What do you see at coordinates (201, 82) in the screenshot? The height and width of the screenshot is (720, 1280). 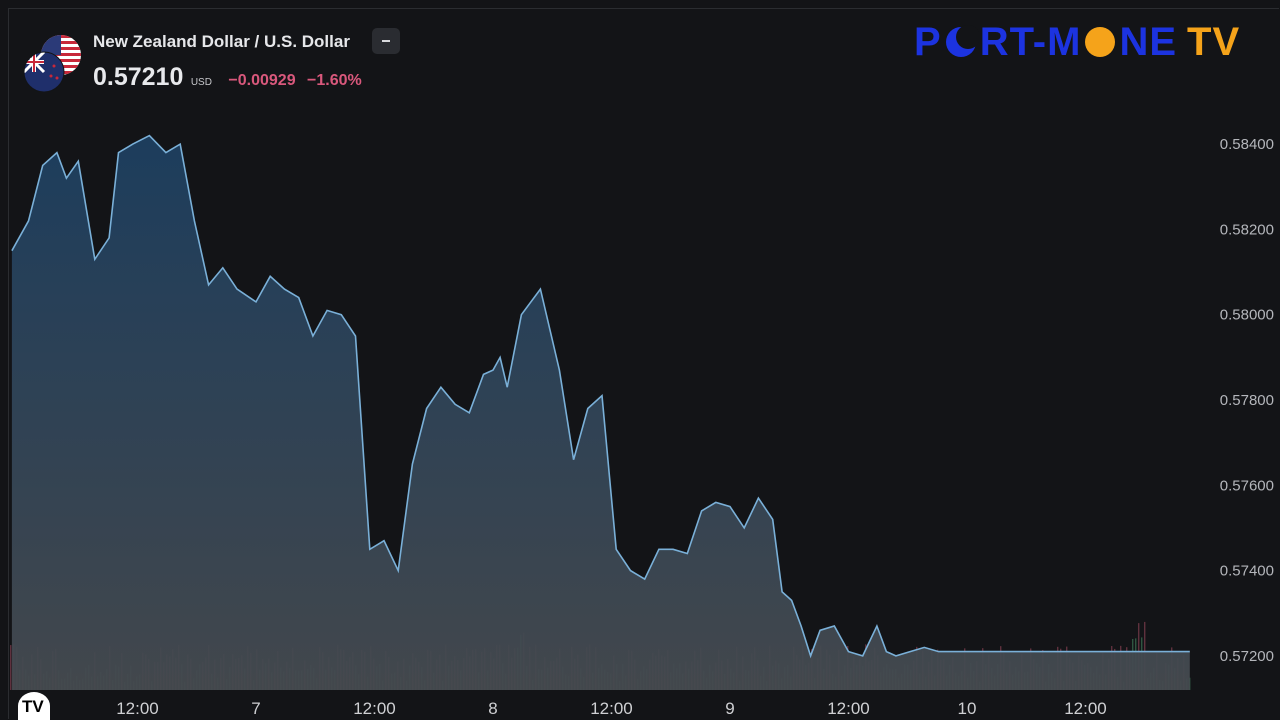 I see `currency-label: USD` at bounding box center [201, 82].